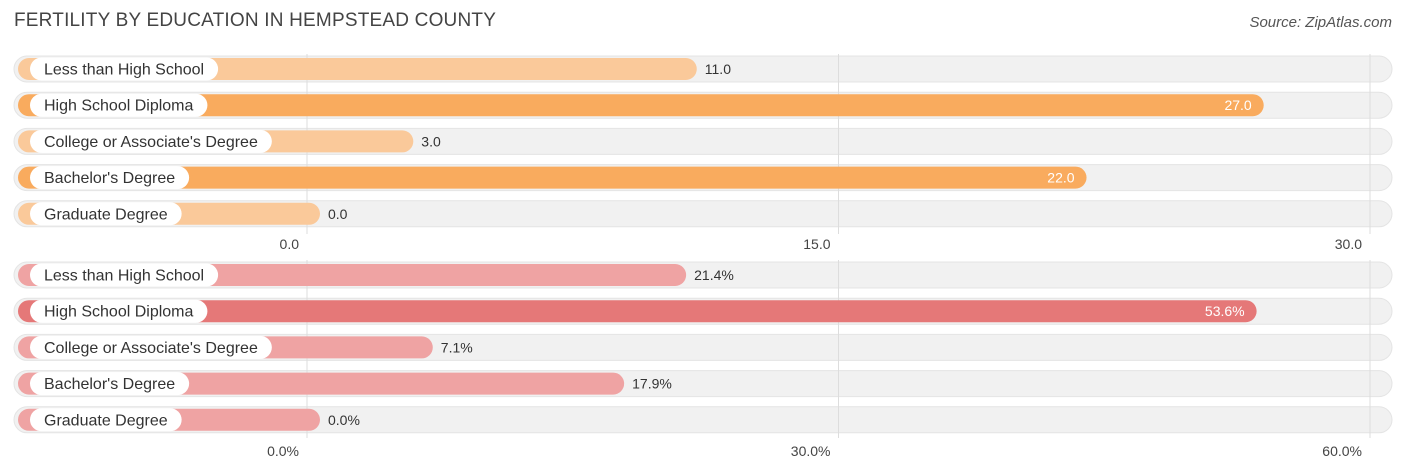 The height and width of the screenshot is (475, 1406). Describe the element at coordinates (1060, 178) in the screenshot. I see `value-label: 22.0` at that location.